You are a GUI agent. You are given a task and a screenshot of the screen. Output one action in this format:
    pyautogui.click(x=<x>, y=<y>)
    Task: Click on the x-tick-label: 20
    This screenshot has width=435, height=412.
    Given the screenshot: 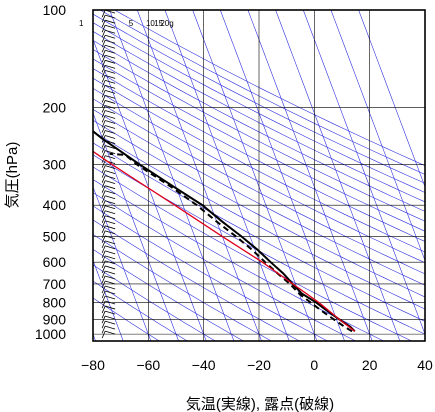 What is the action you would take?
    pyautogui.click(x=370, y=365)
    